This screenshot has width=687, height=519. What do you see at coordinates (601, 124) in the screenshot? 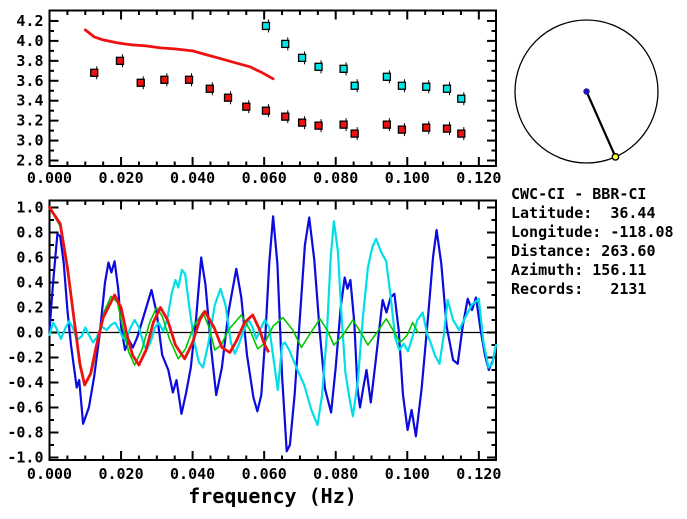
I see `azimuth-line` at bounding box center [601, 124].